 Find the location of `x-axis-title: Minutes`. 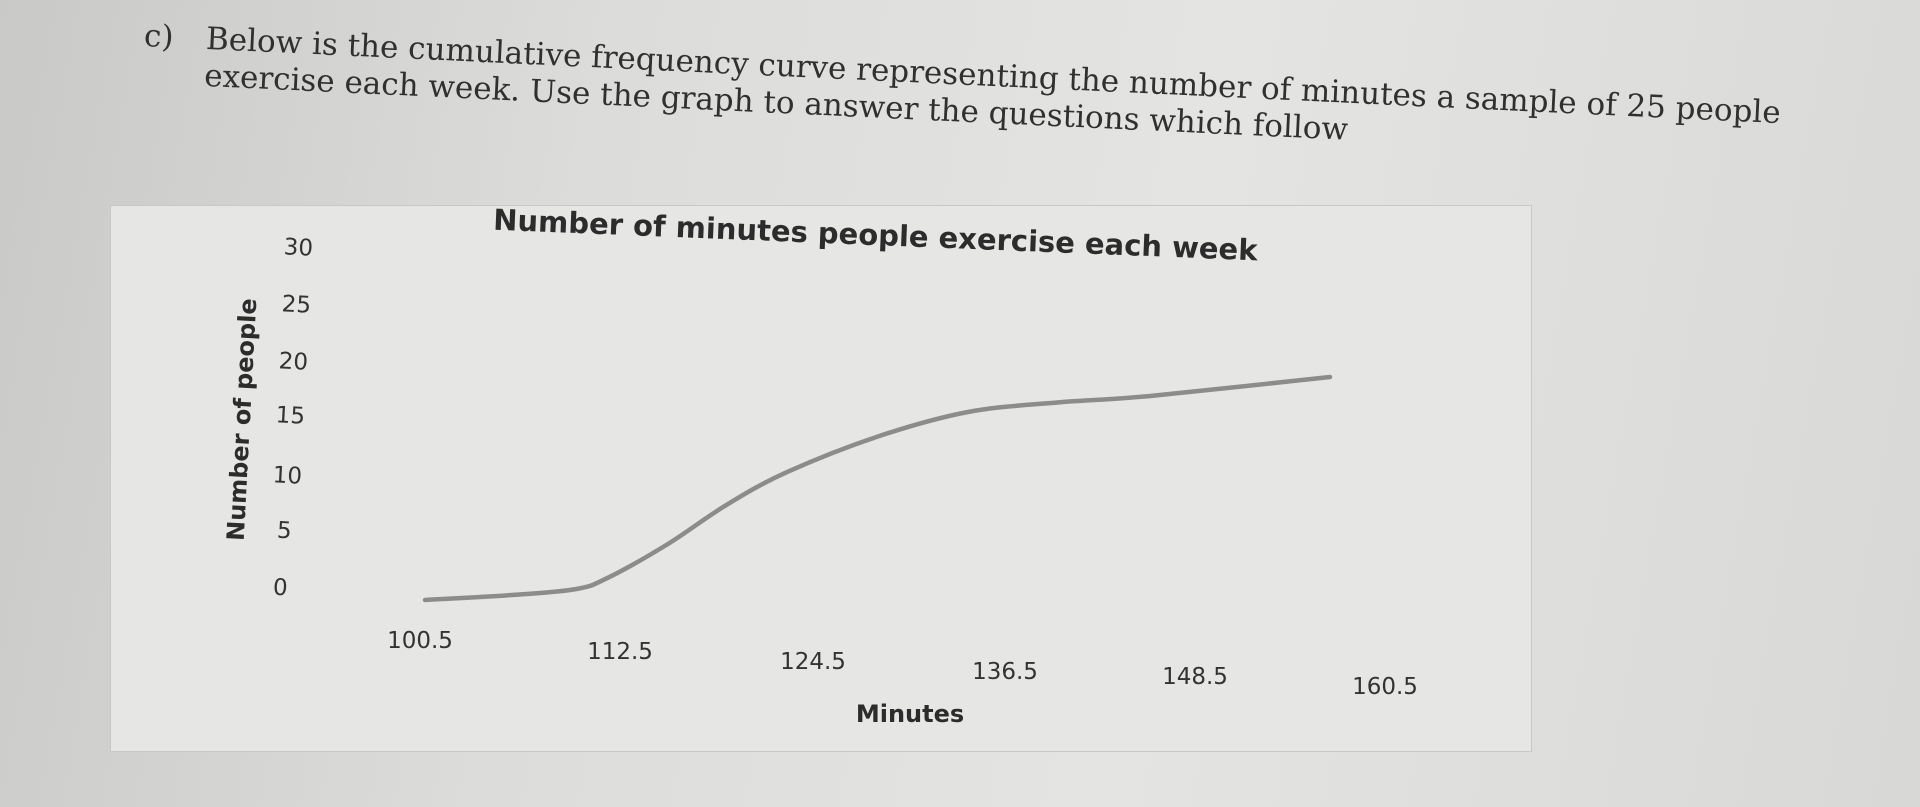

x-axis-title: Minutes is located at coordinates (910, 714).